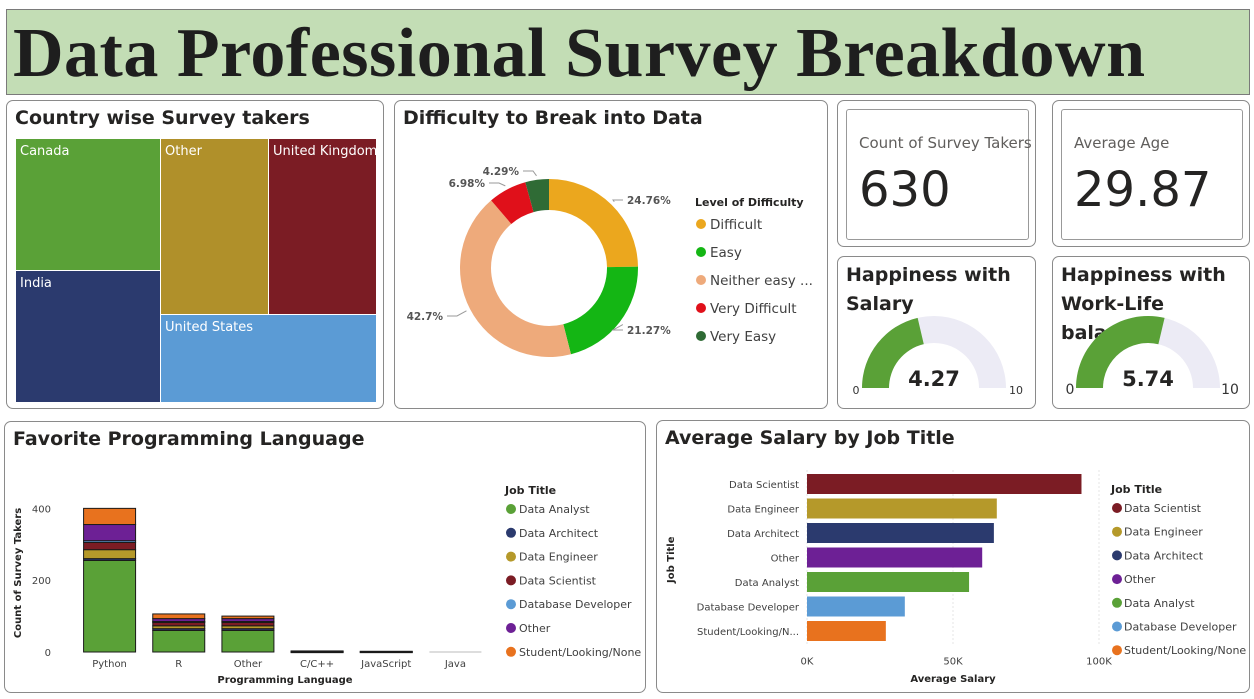 The height and width of the screenshot is (699, 1254). What do you see at coordinates (593, 223) in the screenshot?
I see `donut-slice-difficult` at bounding box center [593, 223].